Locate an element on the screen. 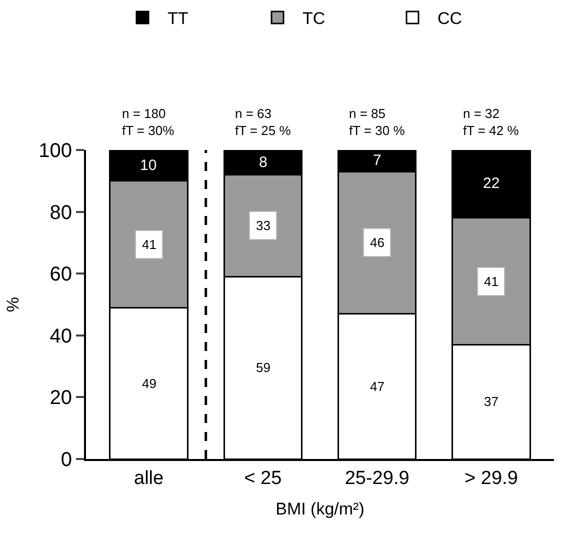 This screenshot has width=574, height=539. text: n = 63 fT = 25 % is located at coordinates (263, 122).